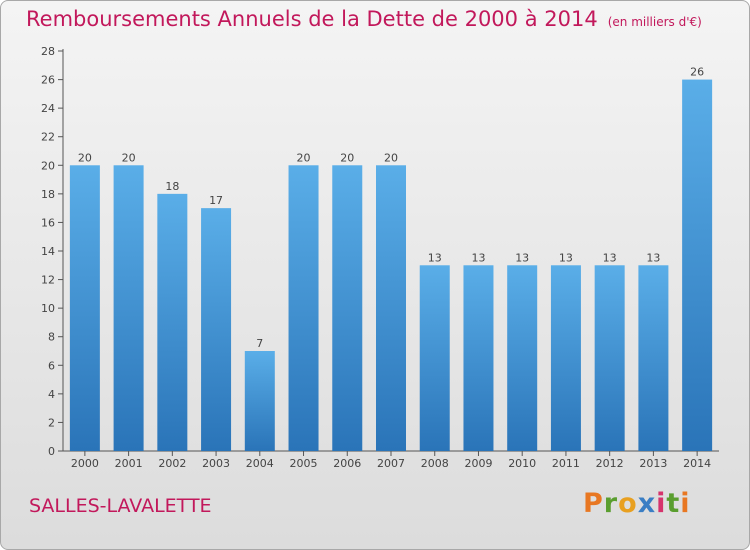 Image resolution: width=750 pixels, height=550 pixels. What do you see at coordinates (593, 503) in the screenshot?
I see `brand-letter: P` at bounding box center [593, 503].